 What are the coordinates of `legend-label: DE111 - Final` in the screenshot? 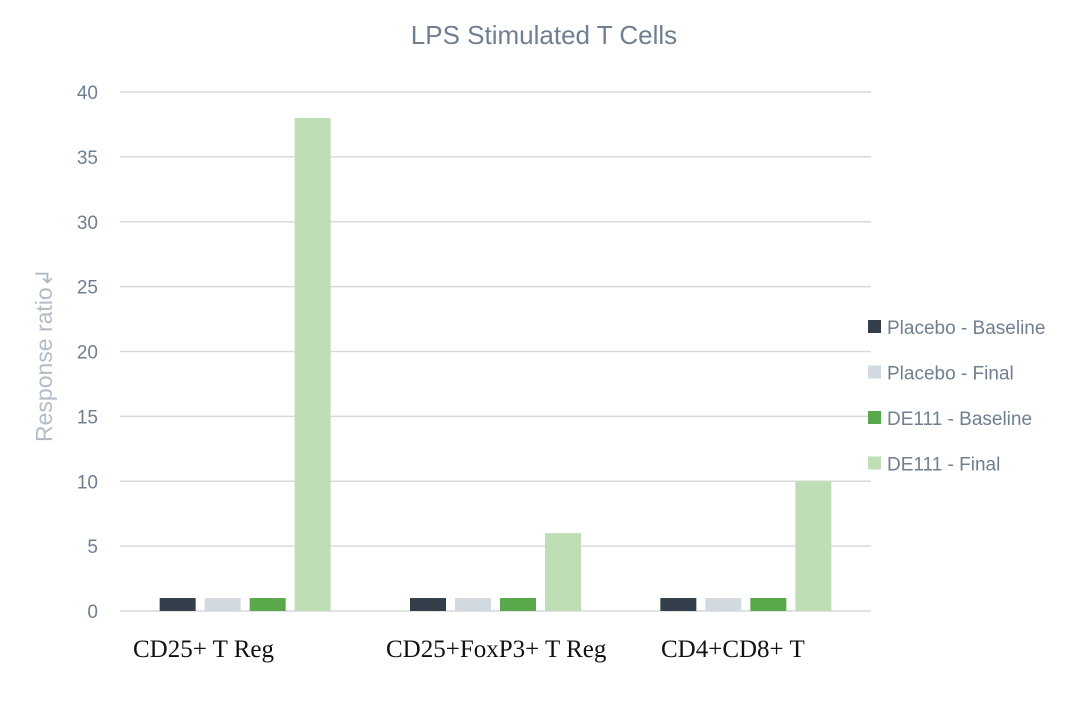 It's located at (943, 465).